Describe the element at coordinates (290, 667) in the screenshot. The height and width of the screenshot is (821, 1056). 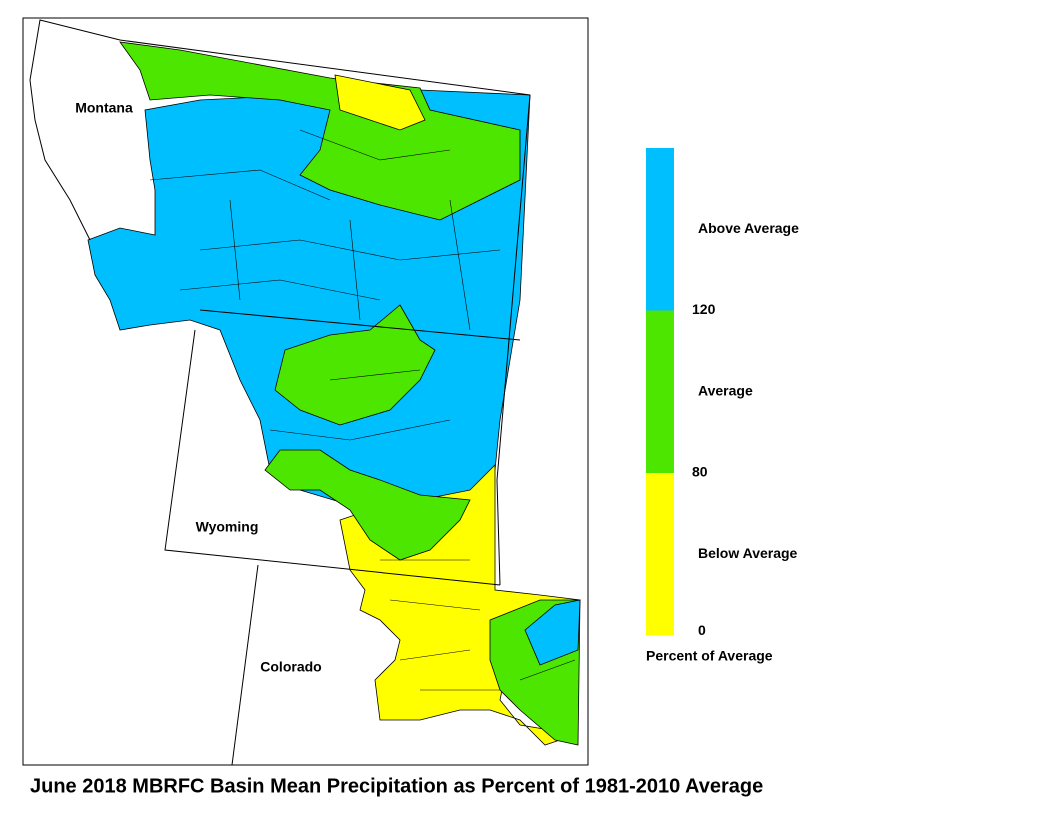
I see `state-label: Colorado` at that location.